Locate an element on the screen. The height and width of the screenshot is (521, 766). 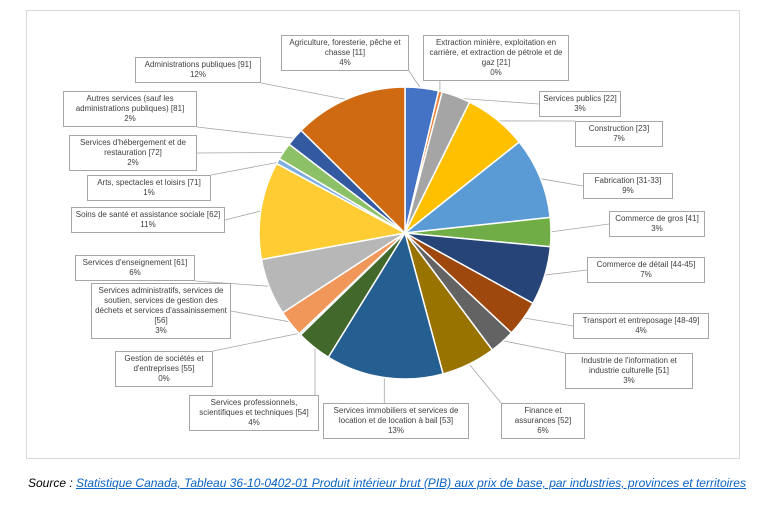
data-label: Fabrication [31-33] 9% is located at coordinates (628, 186).